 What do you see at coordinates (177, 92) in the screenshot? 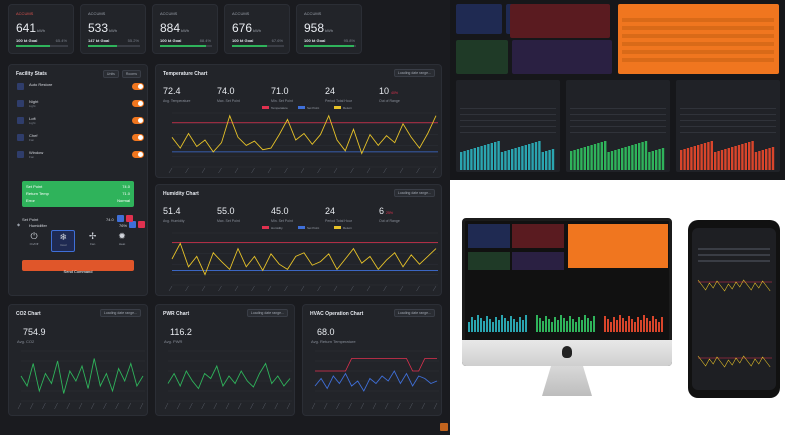
I see `chart-stat: 72.4 Avg. Temperature` at bounding box center [177, 92].